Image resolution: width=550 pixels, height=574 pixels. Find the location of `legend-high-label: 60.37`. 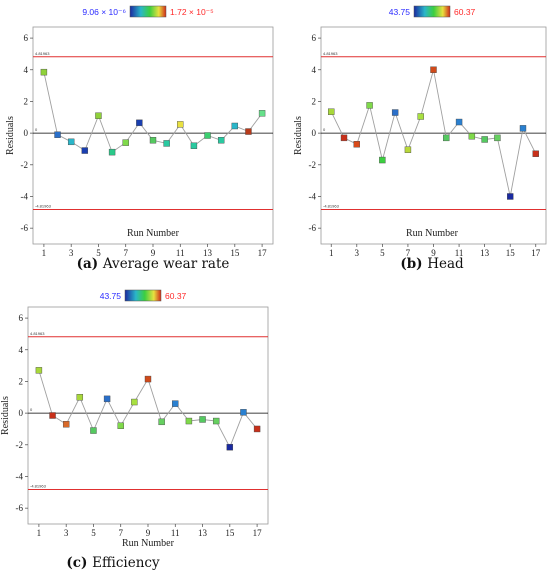

legend-high-label: 60.37 is located at coordinates (176, 296).